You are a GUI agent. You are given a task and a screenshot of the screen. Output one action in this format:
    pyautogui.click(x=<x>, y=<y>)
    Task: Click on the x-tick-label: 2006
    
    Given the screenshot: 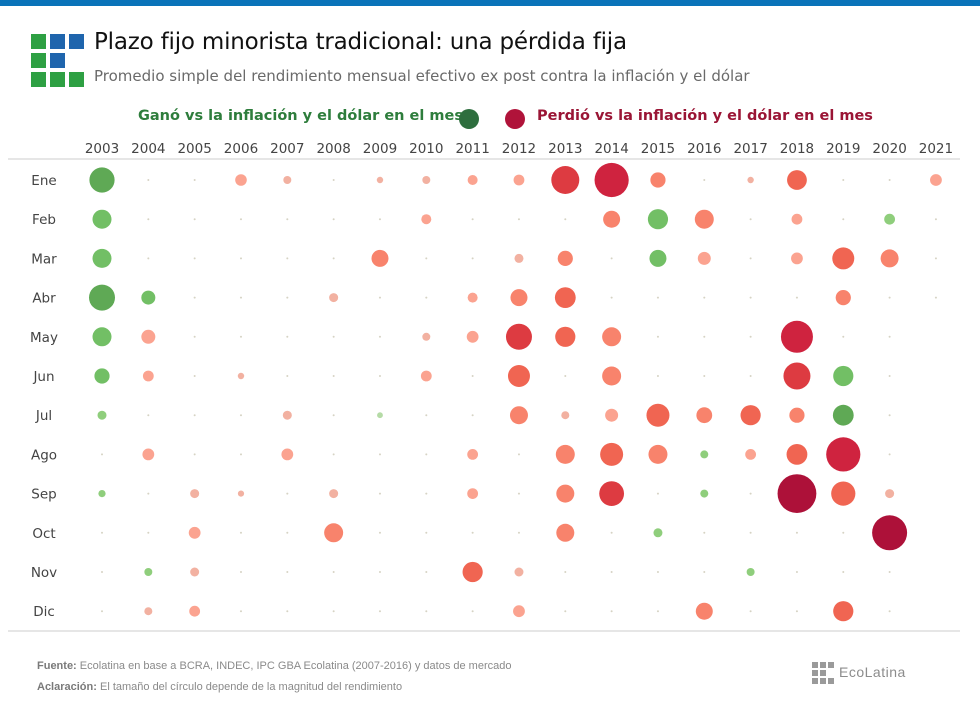 What is the action you would take?
    pyautogui.click(x=241, y=149)
    